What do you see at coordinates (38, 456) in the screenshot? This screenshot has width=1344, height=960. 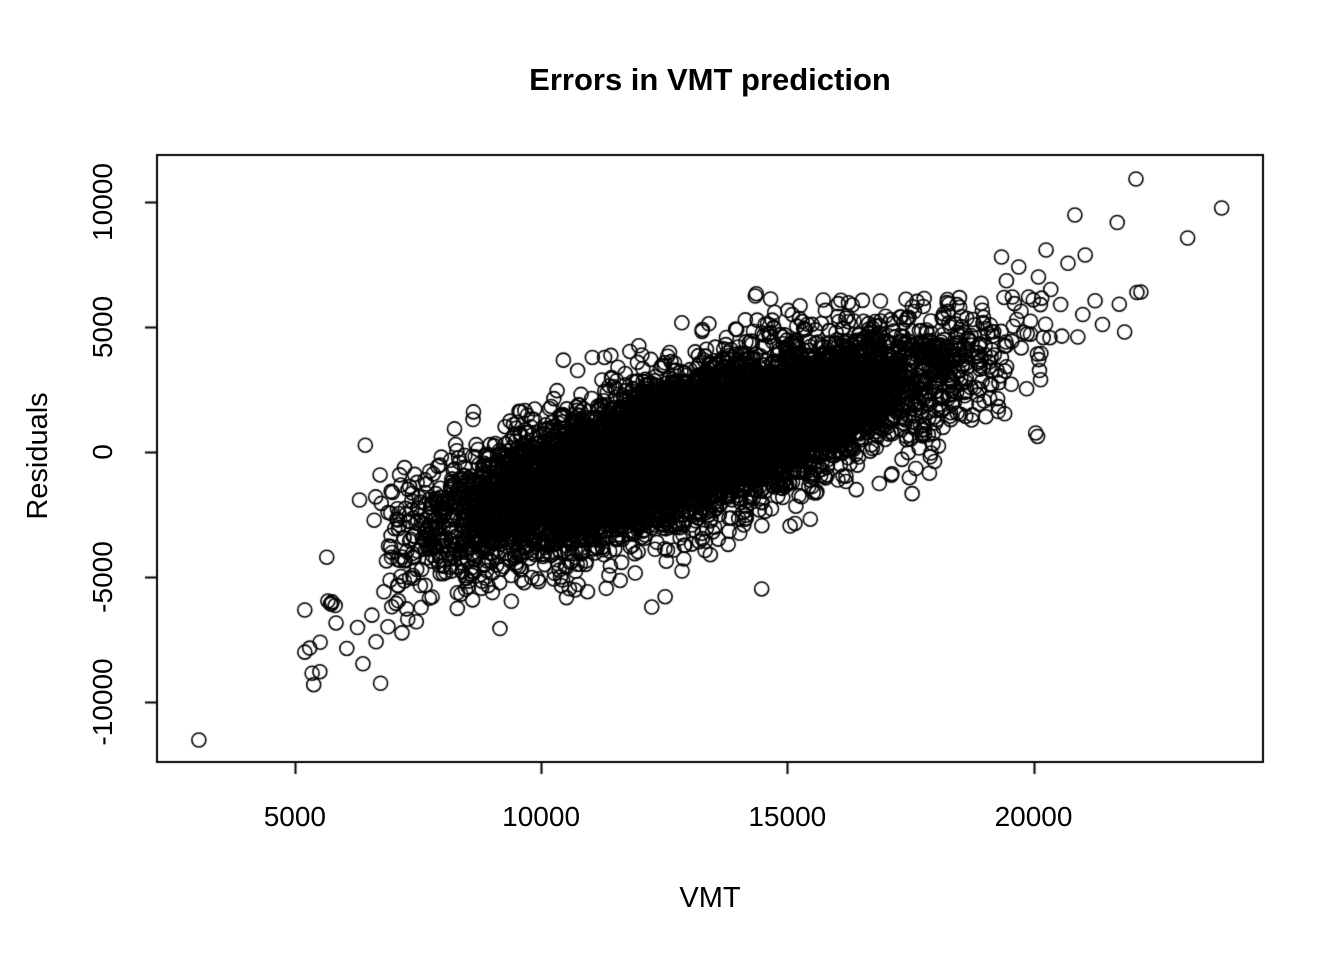 I see `y-axis-label: Residuals` at bounding box center [38, 456].